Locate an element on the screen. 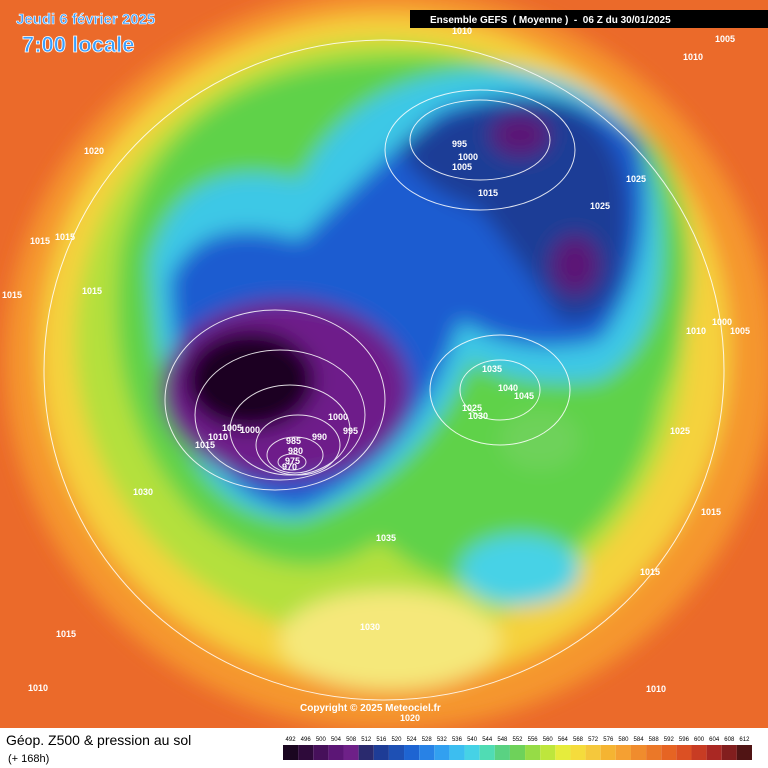  scale-label: 556 is located at coordinates (533, 740).